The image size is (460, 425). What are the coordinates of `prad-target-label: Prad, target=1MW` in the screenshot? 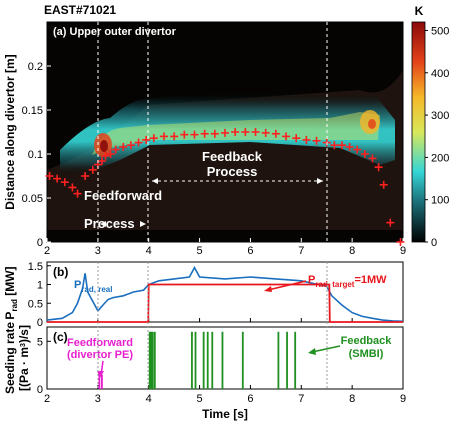 It's located at (347, 281).